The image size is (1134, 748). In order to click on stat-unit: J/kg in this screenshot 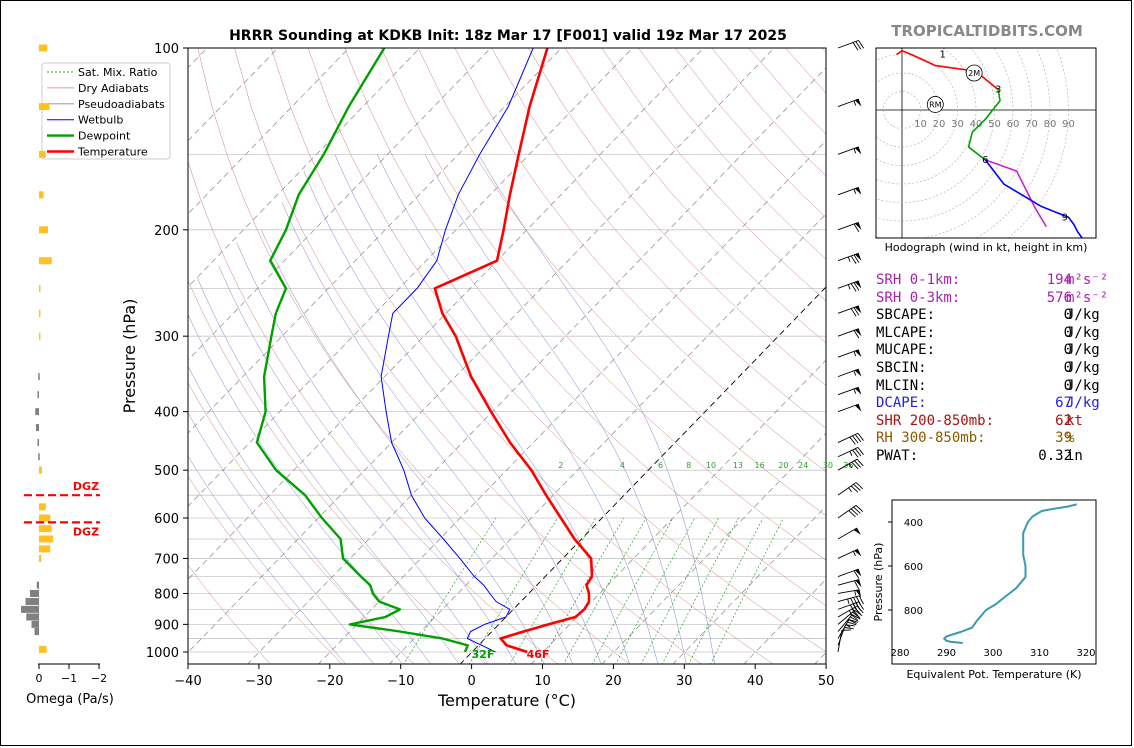, I will do `click(1083, 332)`.